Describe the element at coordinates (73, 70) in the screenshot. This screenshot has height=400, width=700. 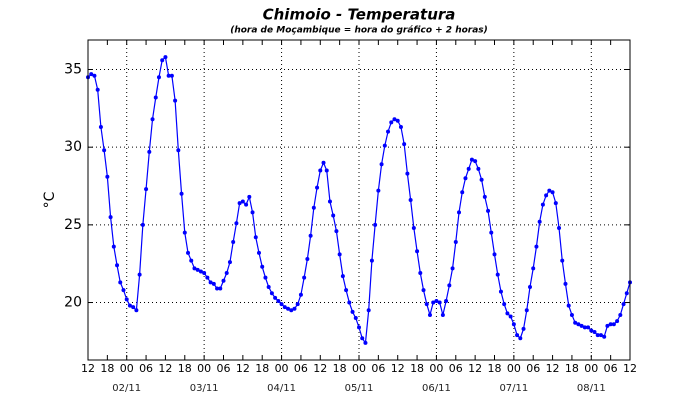
I see `y-tick-label: 35` at that location.